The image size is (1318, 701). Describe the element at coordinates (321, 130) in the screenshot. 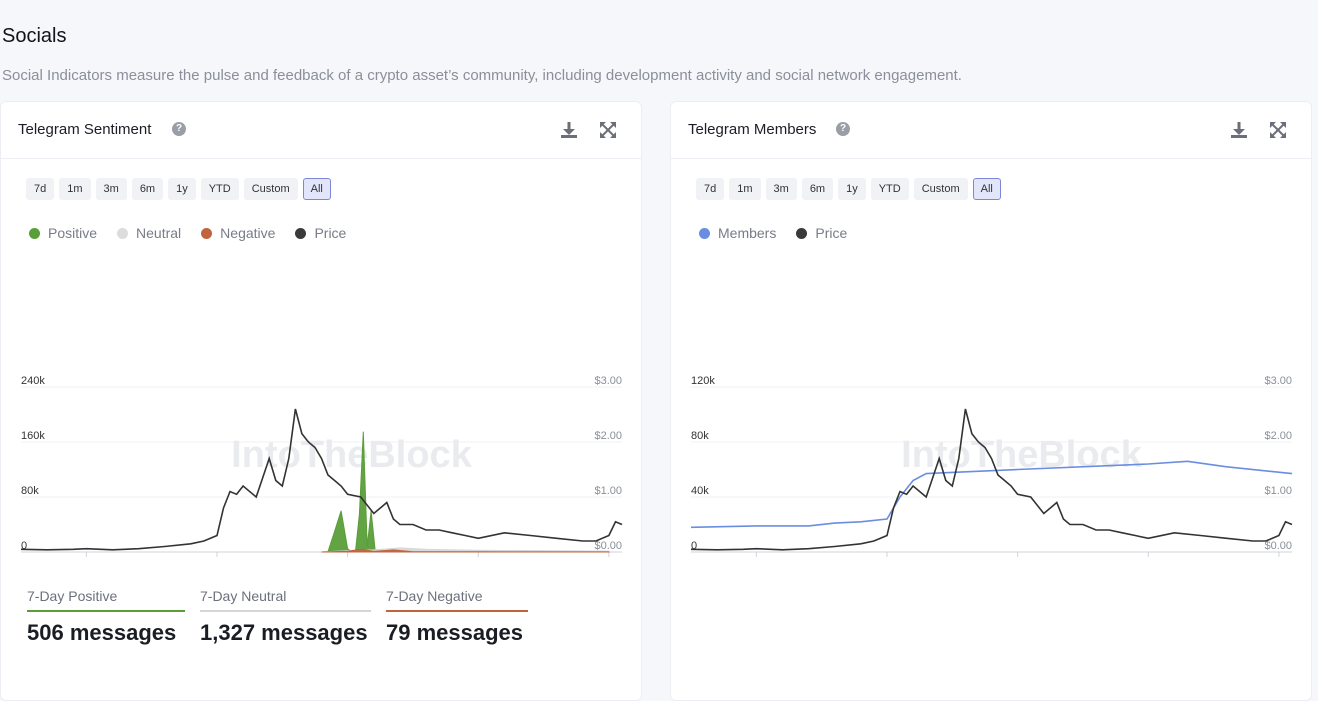

I see `card-header: Telegram Sentiment ?` at that location.